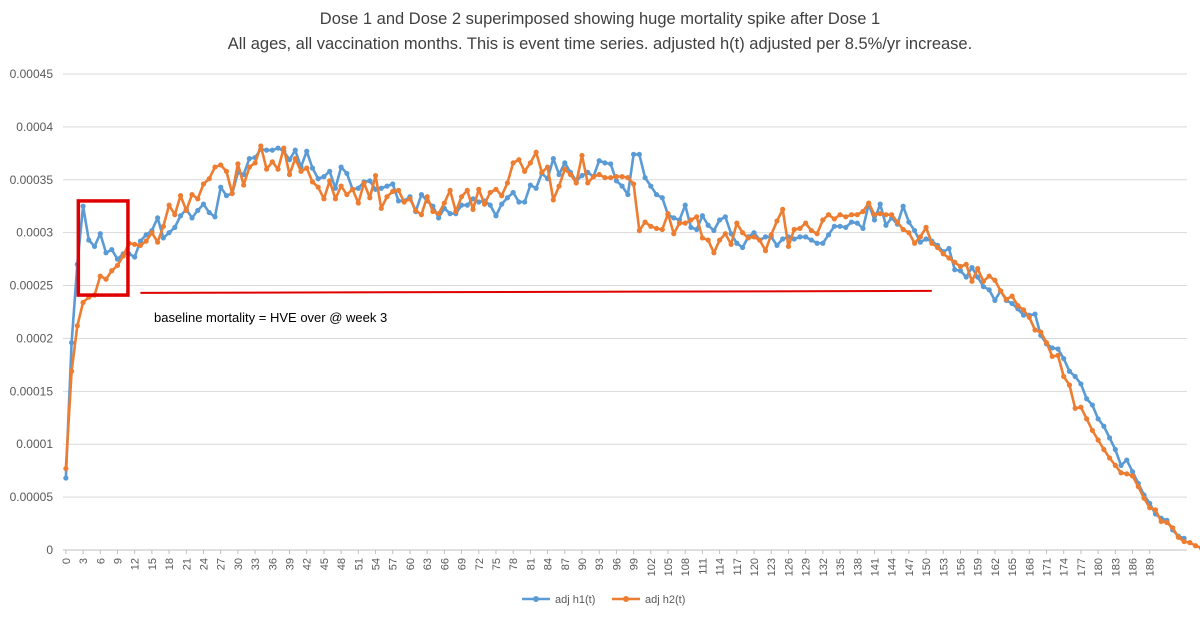  I want to click on x-tick-label: 144, so click(893, 567).